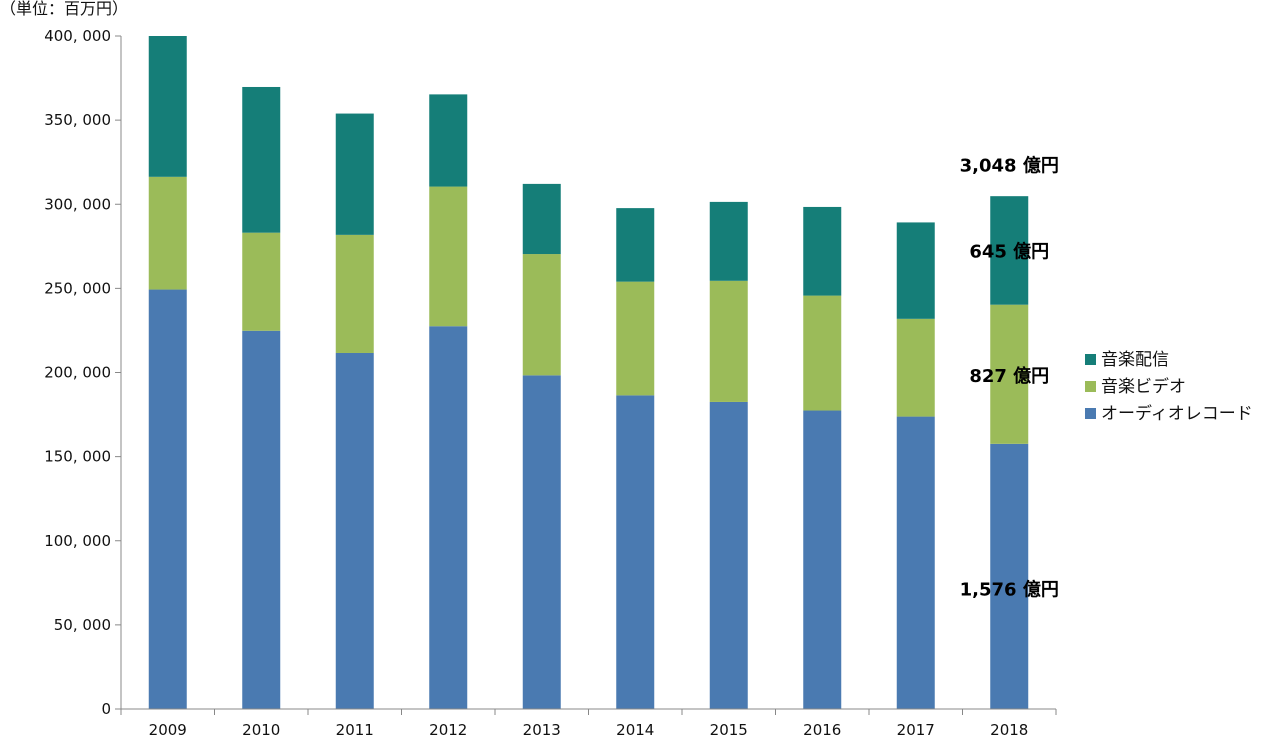 The width and height of the screenshot is (1280, 738). I want to click on x-tick-label: 2018, so click(1009, 729).